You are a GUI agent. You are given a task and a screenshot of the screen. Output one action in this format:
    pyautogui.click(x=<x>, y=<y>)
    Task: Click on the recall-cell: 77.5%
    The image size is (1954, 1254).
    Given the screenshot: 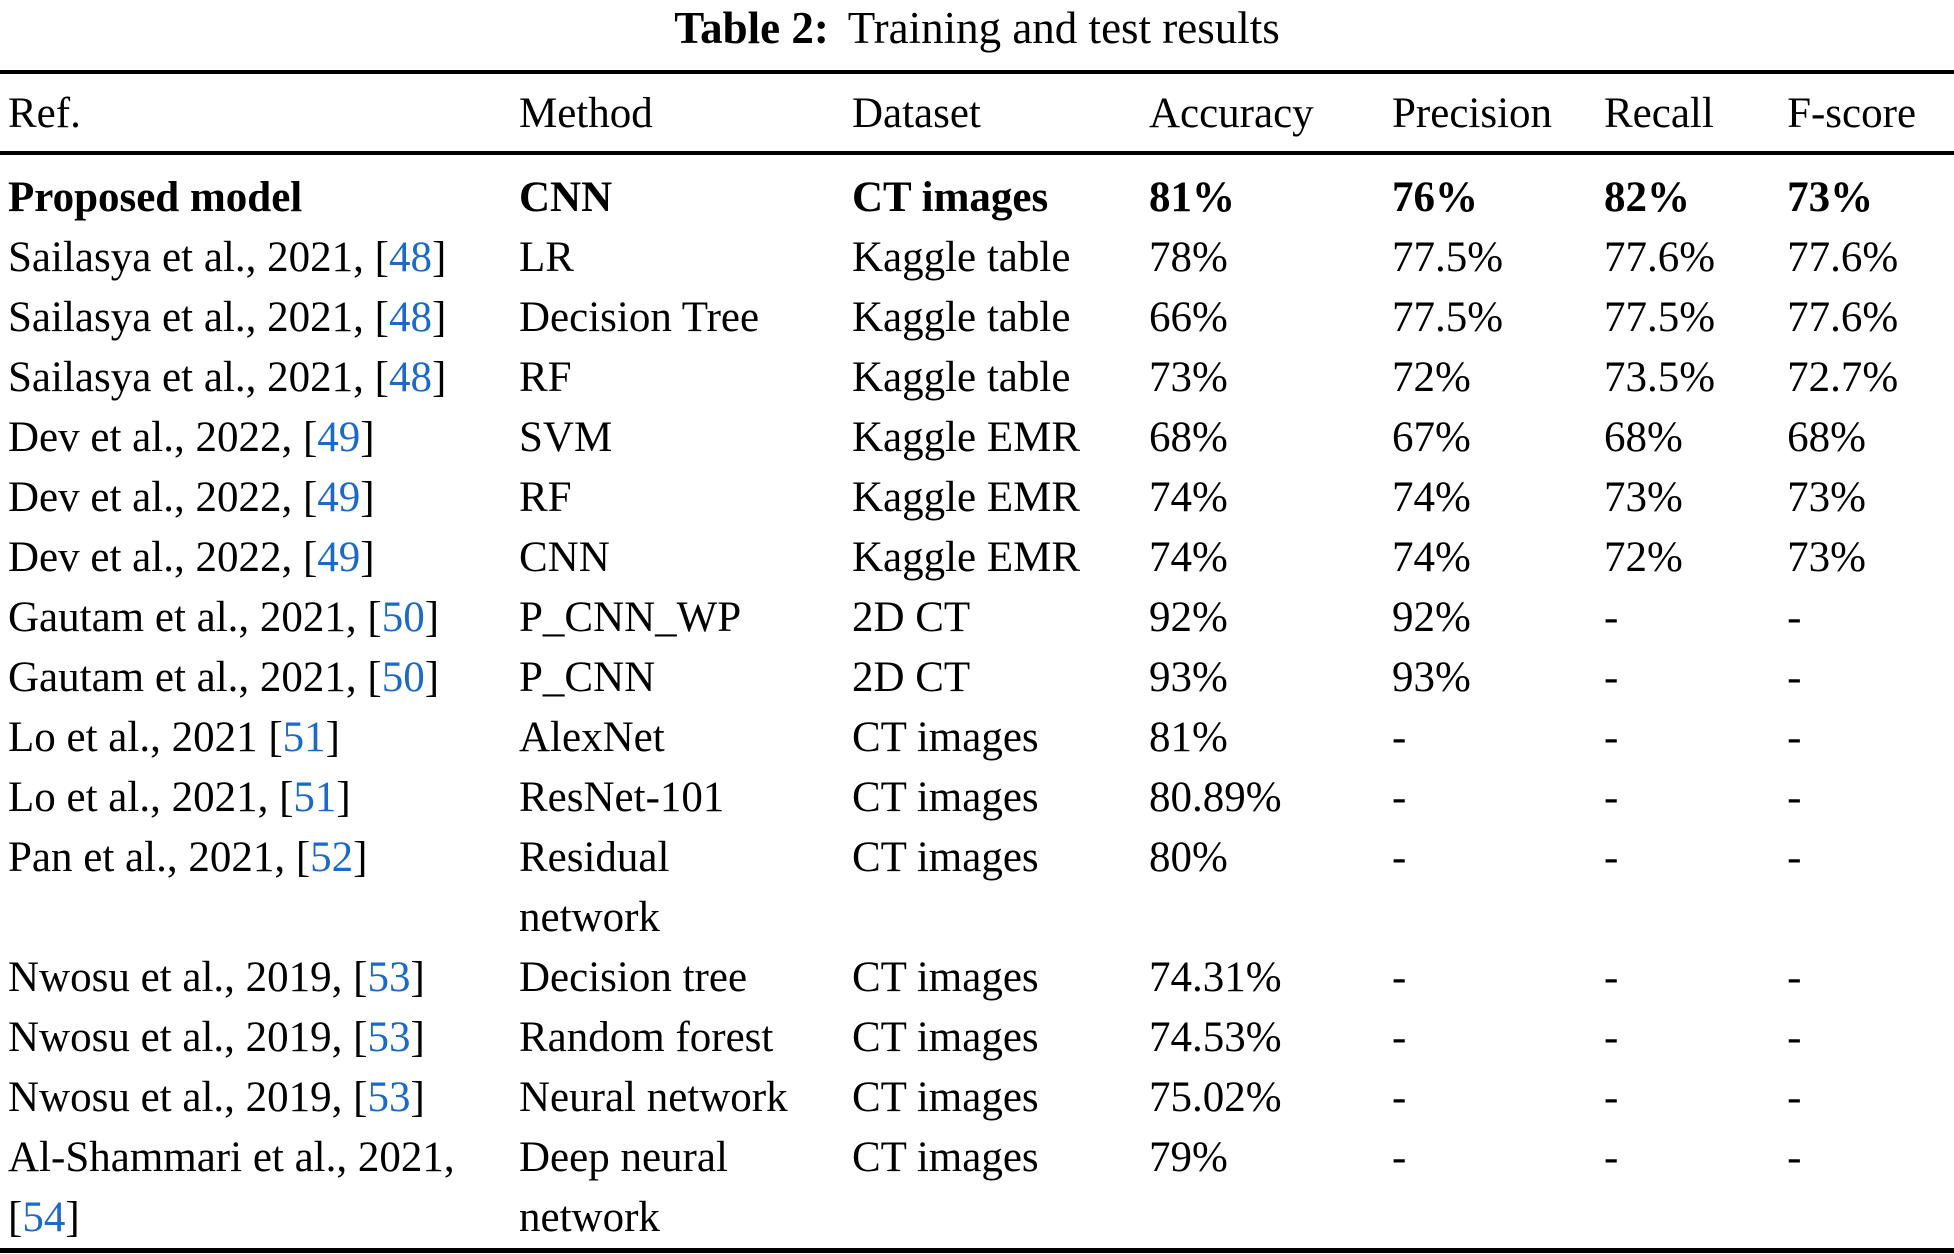 What is the action you would take?
    pyautogui.click(x=1660, y=317)
    